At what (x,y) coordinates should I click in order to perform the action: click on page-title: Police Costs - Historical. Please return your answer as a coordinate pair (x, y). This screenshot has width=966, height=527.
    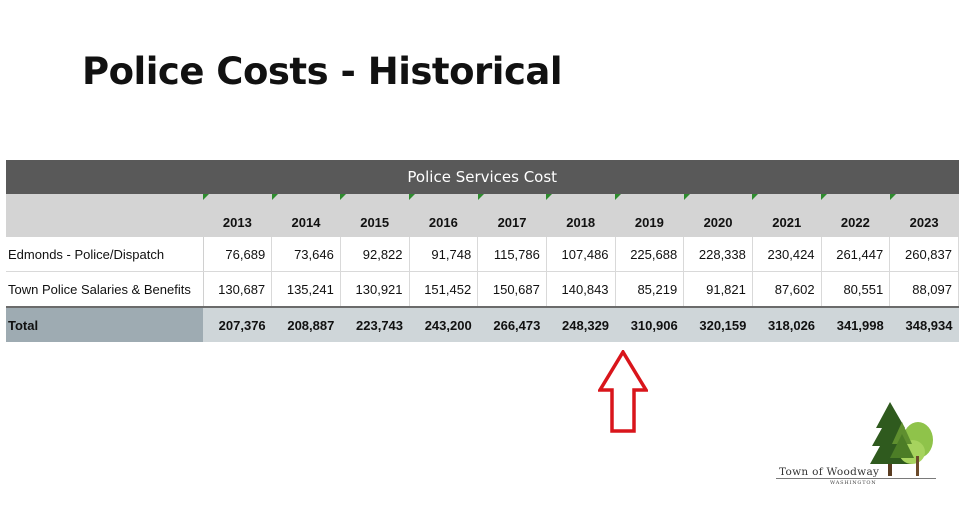
    Looking at the image, I should click on (322, 71).